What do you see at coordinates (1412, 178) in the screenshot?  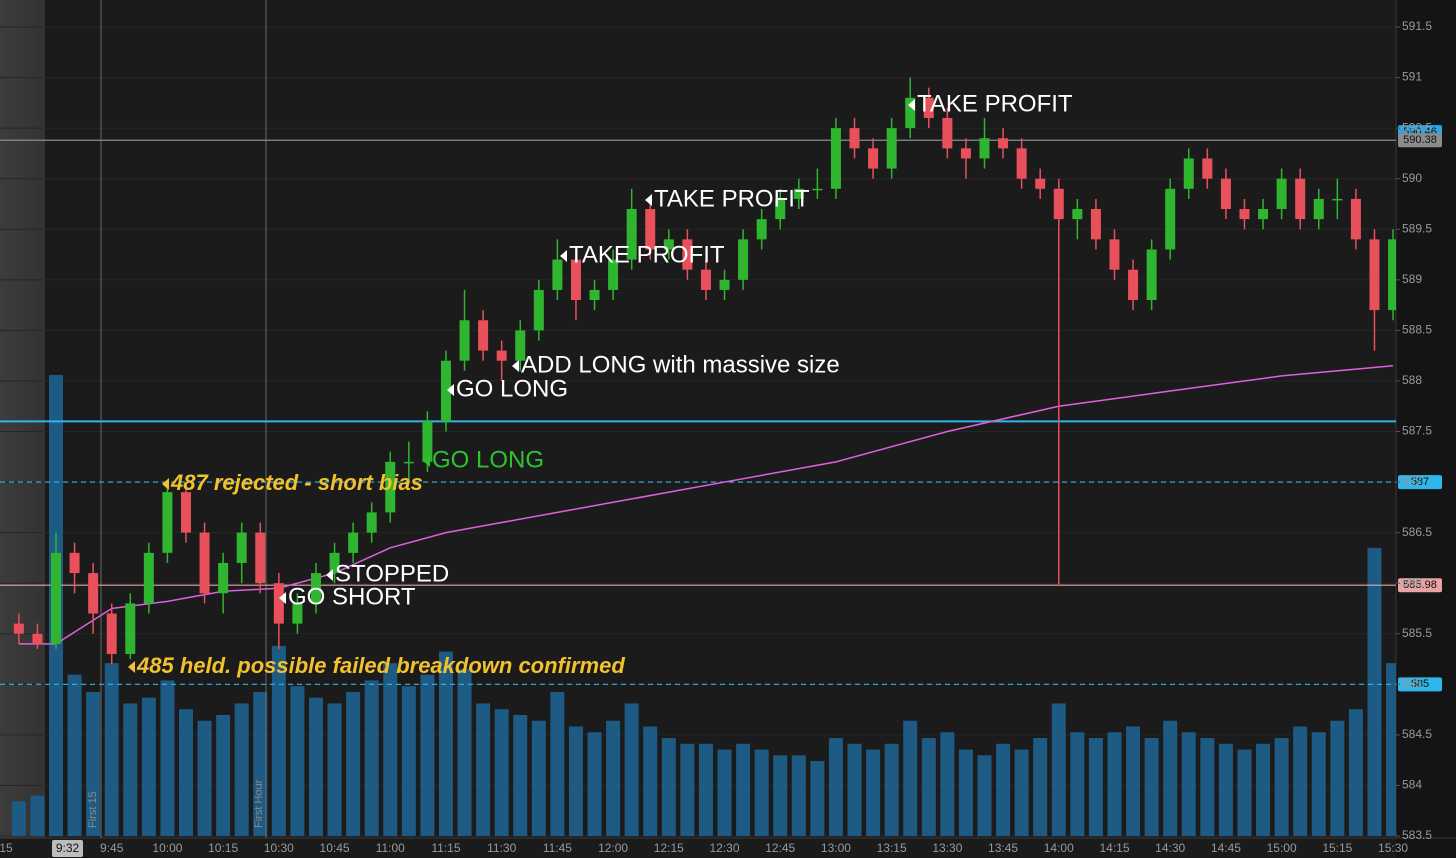 I see `y-tick-label: 590` at bounding box center [1412, 178].